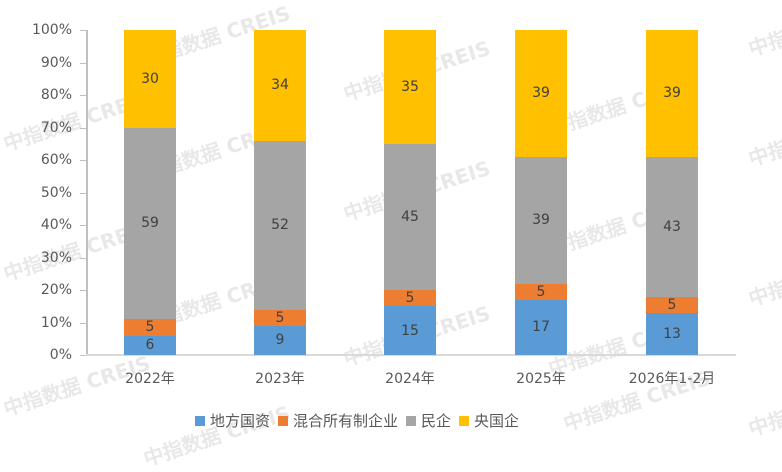  I want to click on y-tick-label: 100%, so click(51, 30).